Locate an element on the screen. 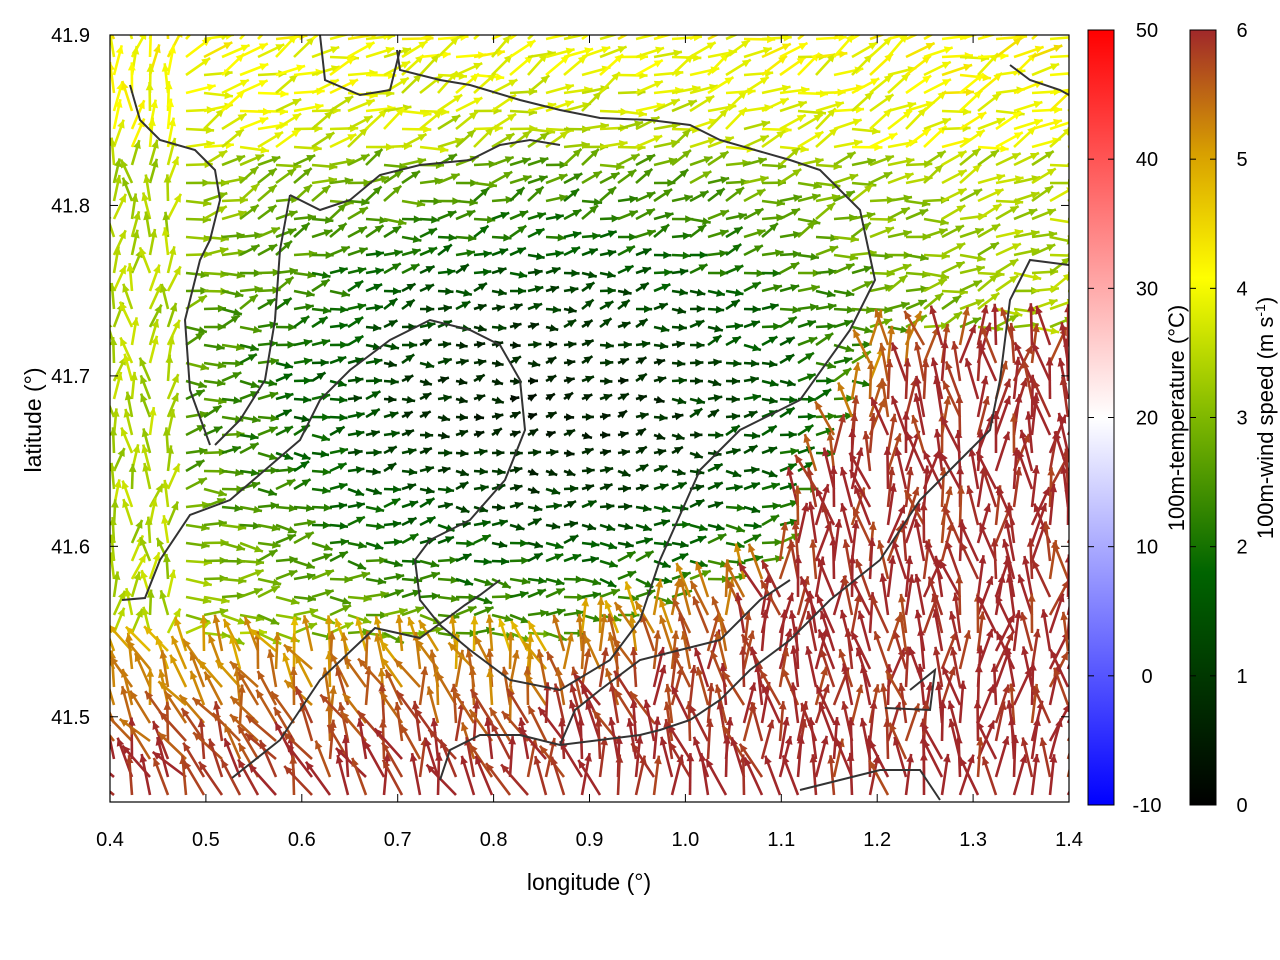 This screenshot has width=1280, height=960. x-tick-label: 0.7 is located at coordinates (398, 840).